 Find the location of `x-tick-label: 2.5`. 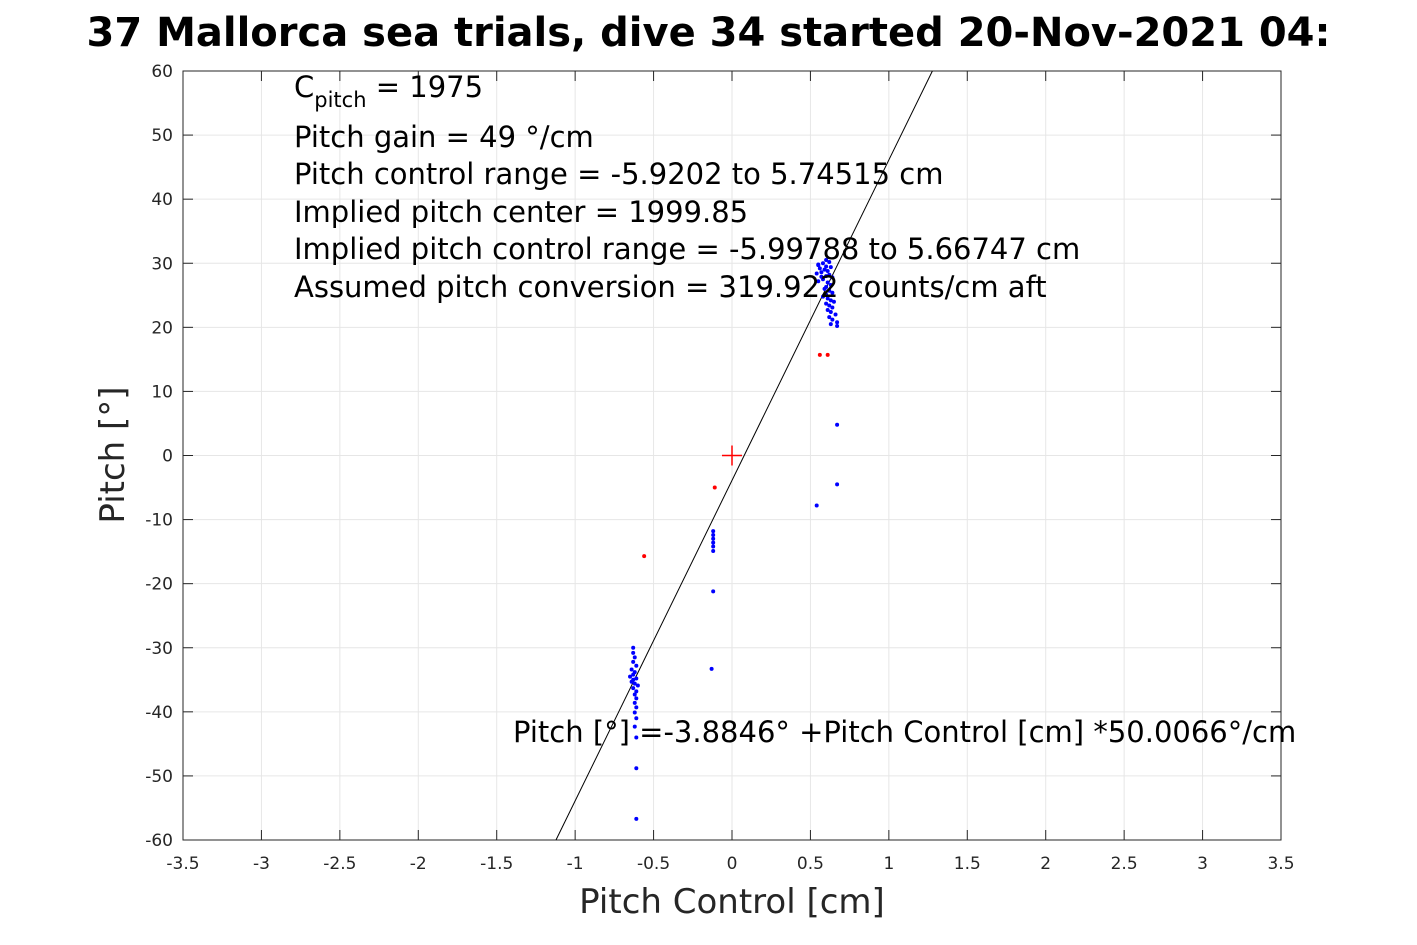

x-tick-label: 2.5 is located at coordinates (1124, 864).